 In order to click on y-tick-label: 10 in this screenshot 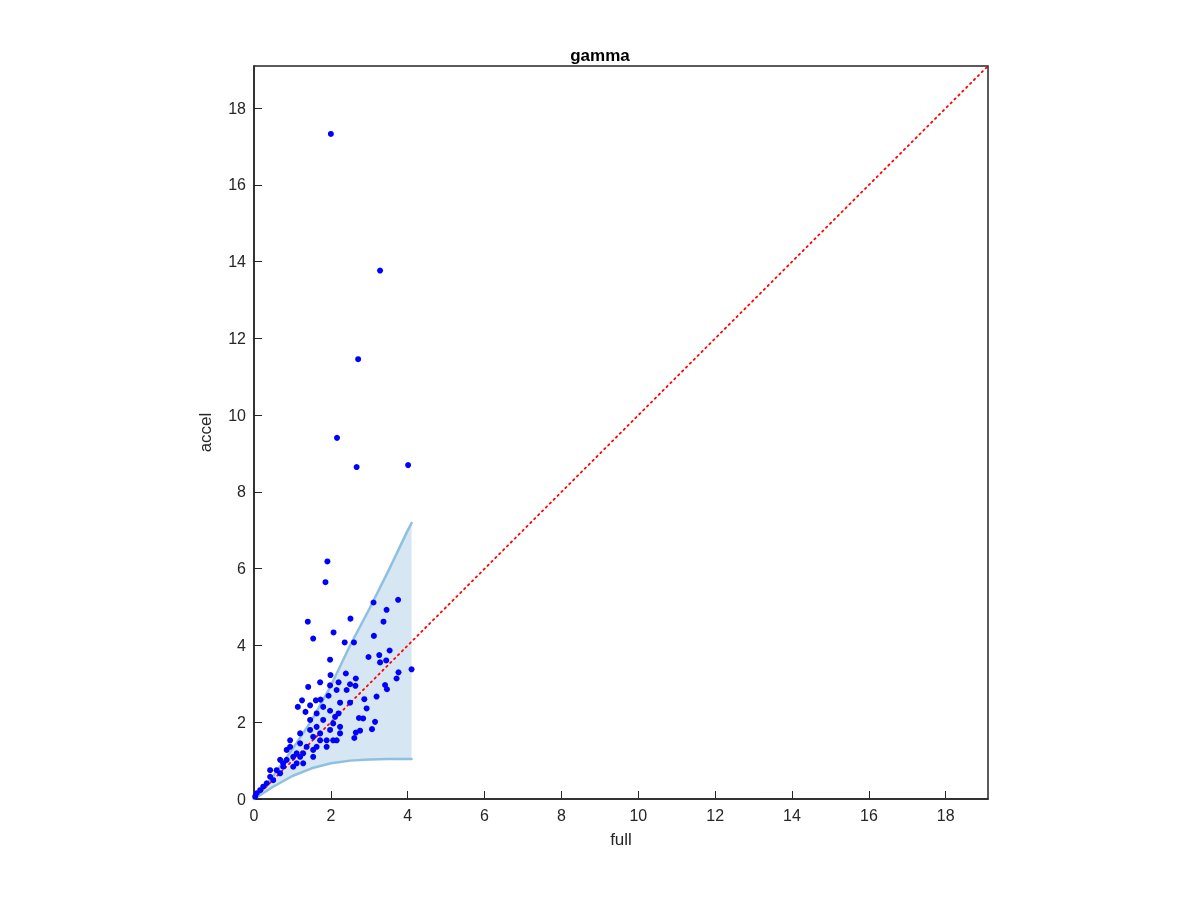, I will do `click(237, 415)`.